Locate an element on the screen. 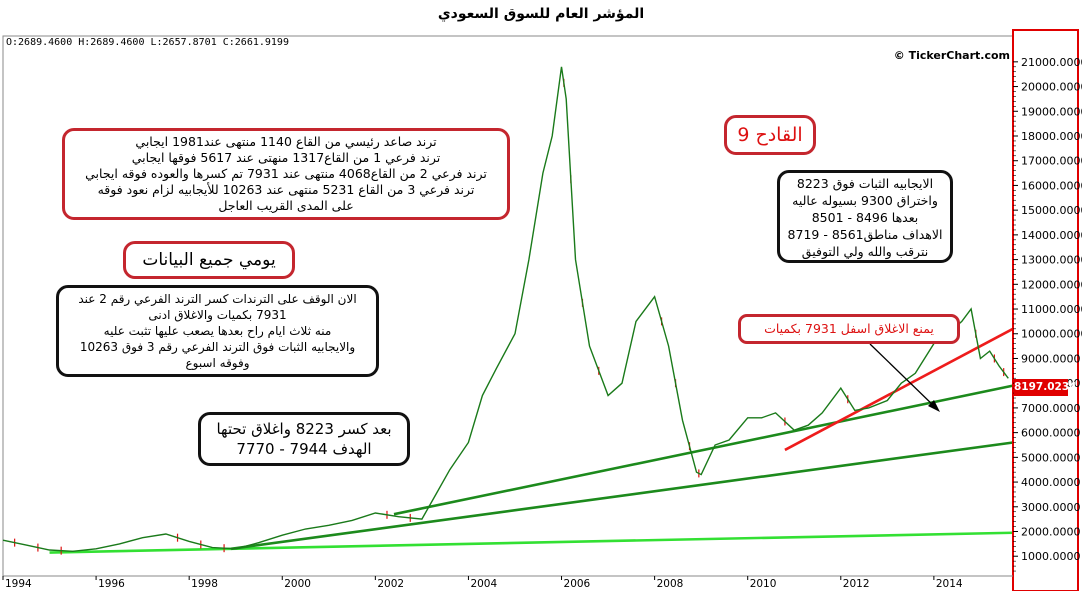  y-tick-label: 20000.0000 is located at coordinates (1051, 87).